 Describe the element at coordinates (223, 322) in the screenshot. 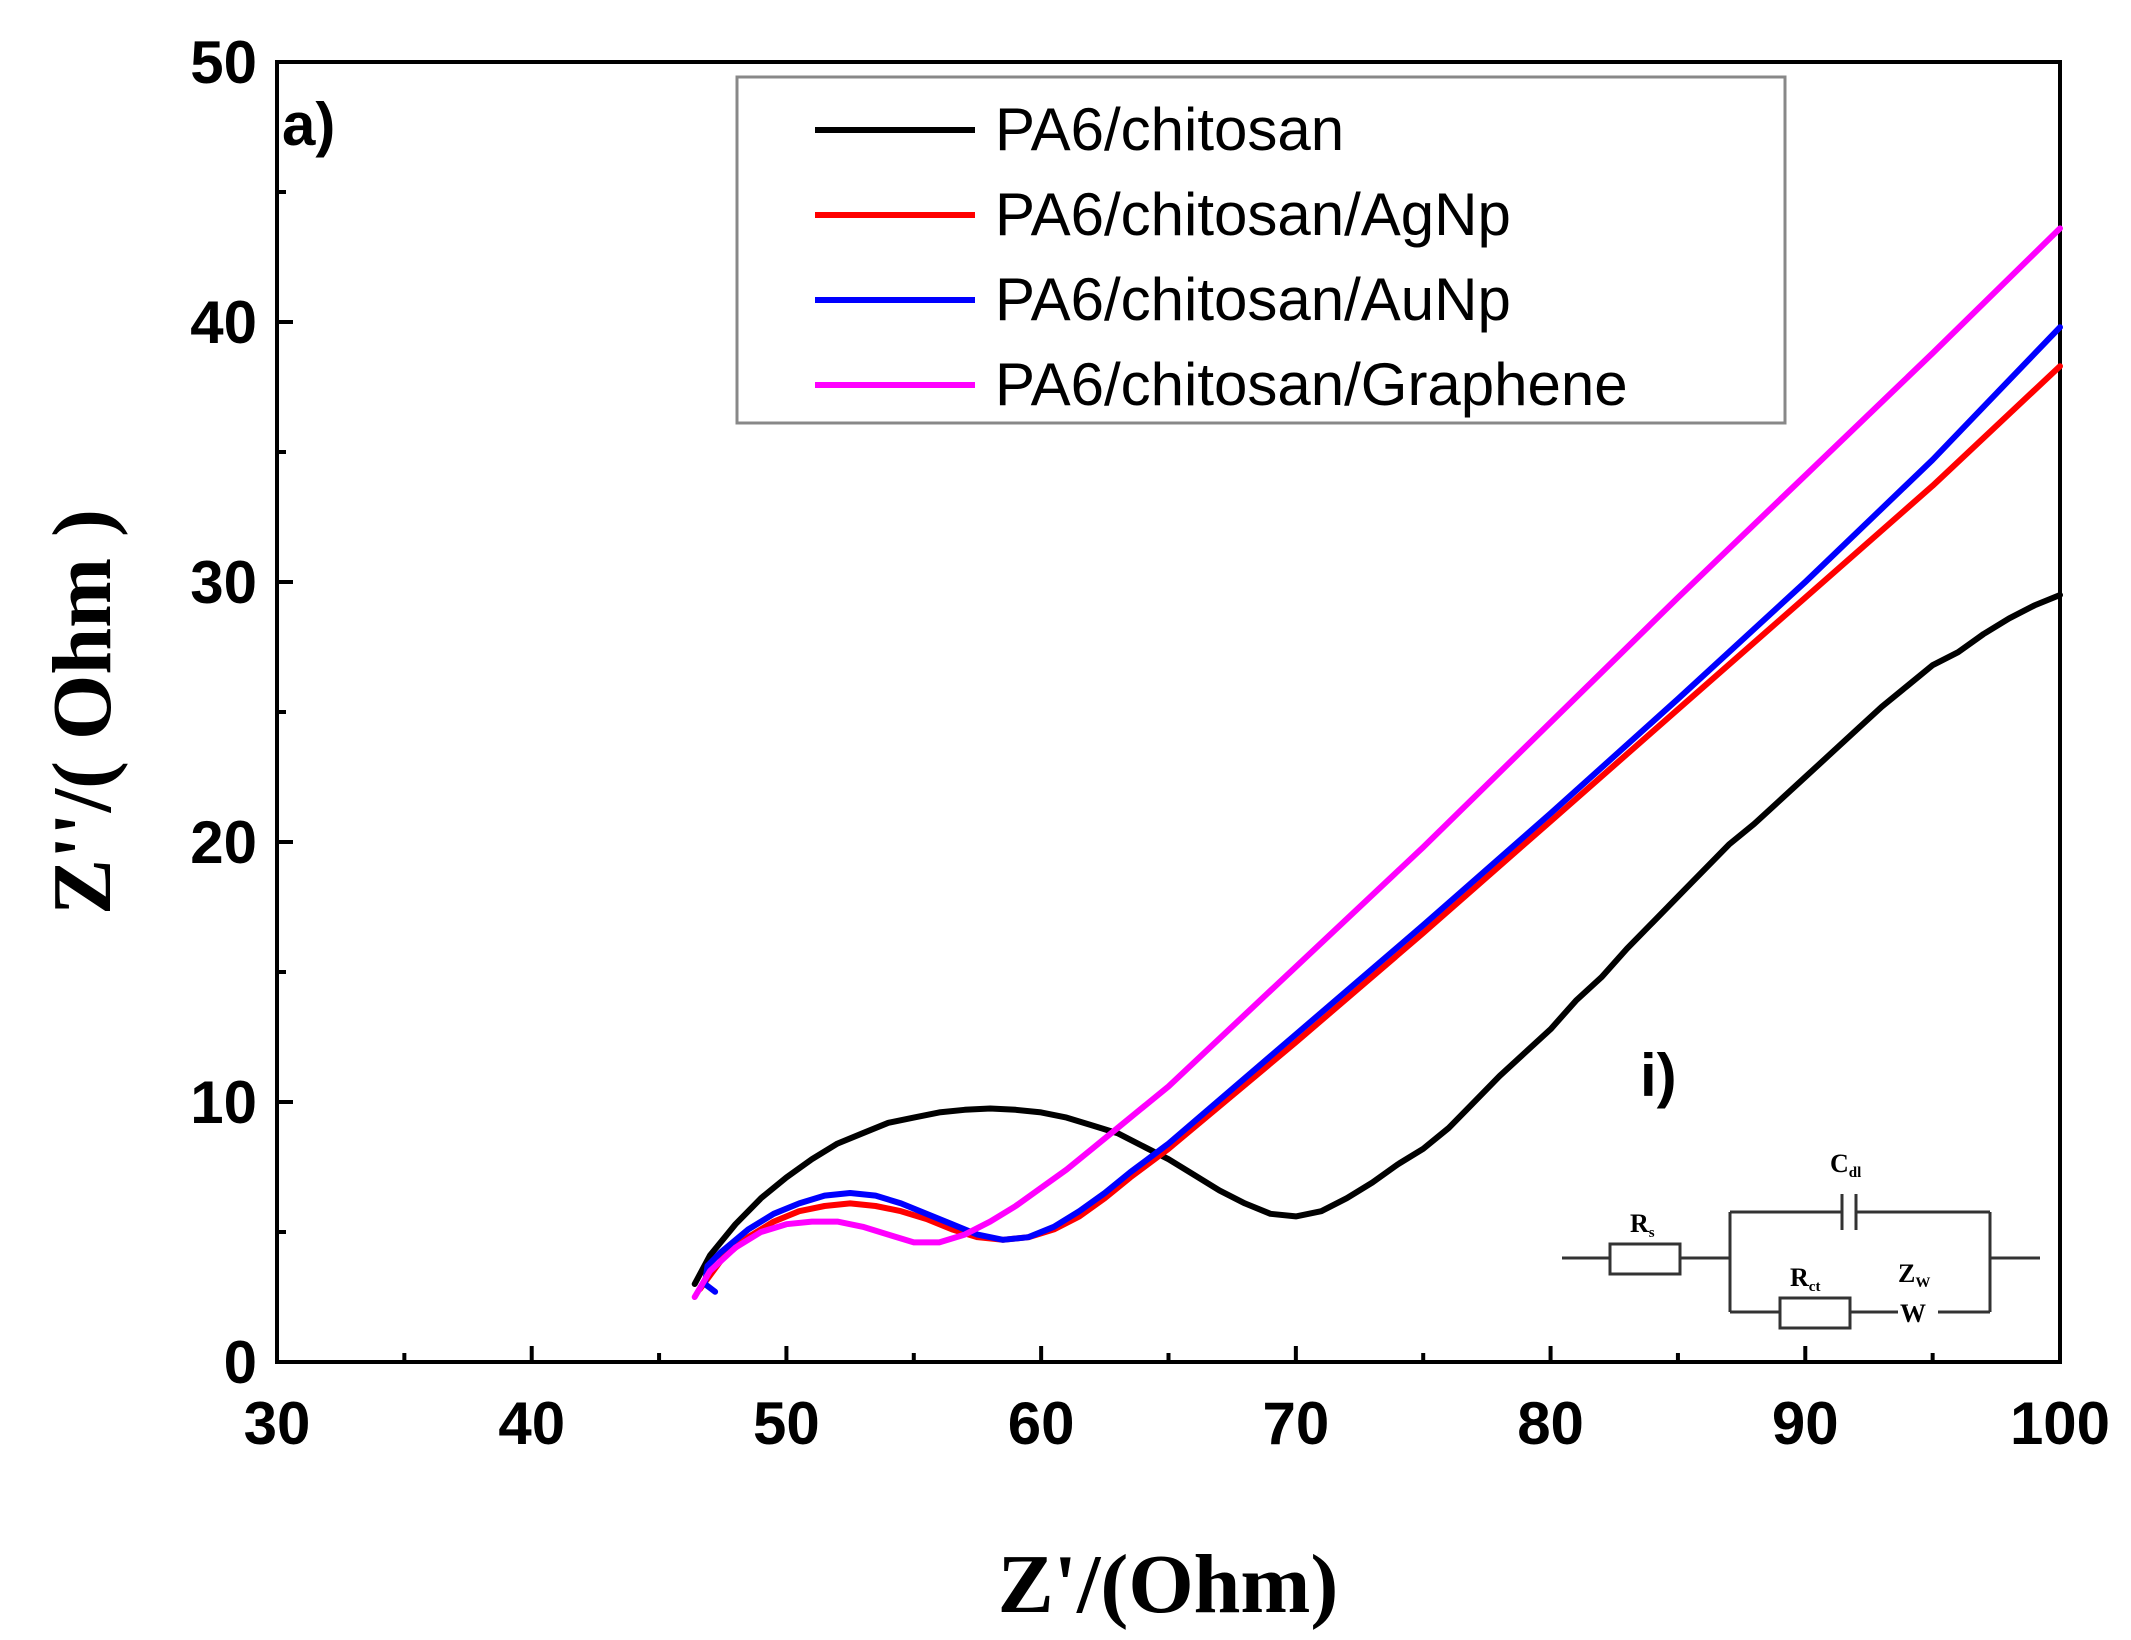

I see `y-tick-label: 40` at that location.